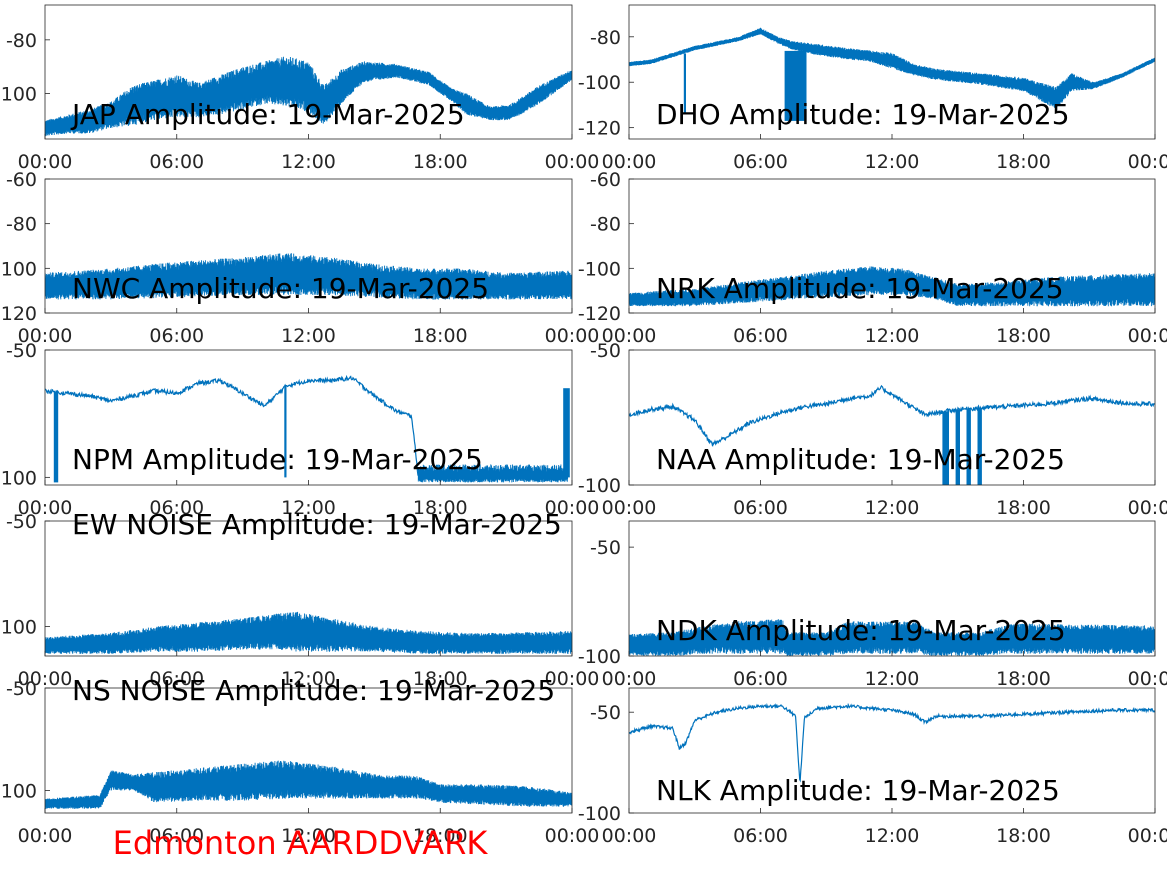  I want to click on noise-band, so click(493, 473).